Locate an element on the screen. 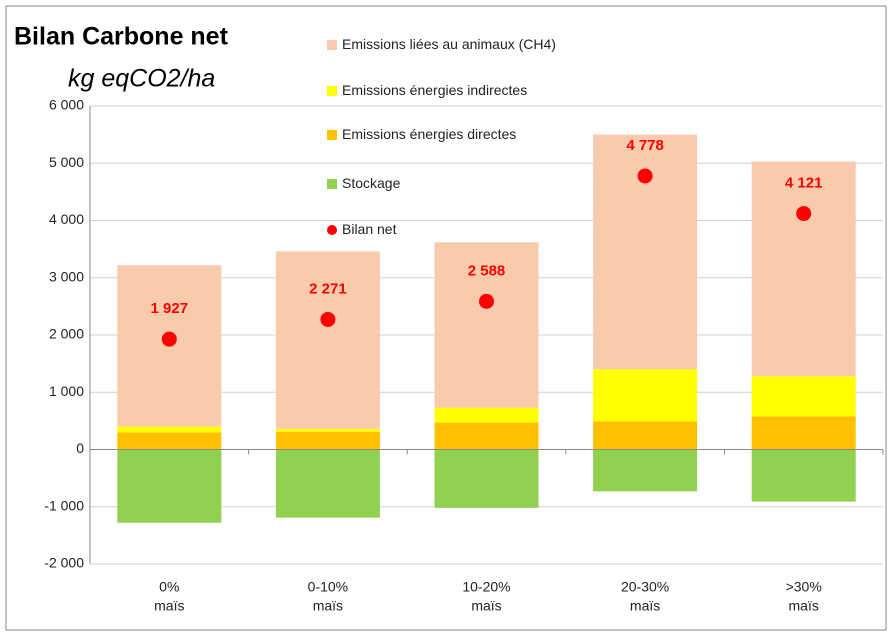  y-tick-label: 6 000 is located at coordinates (66, 105).